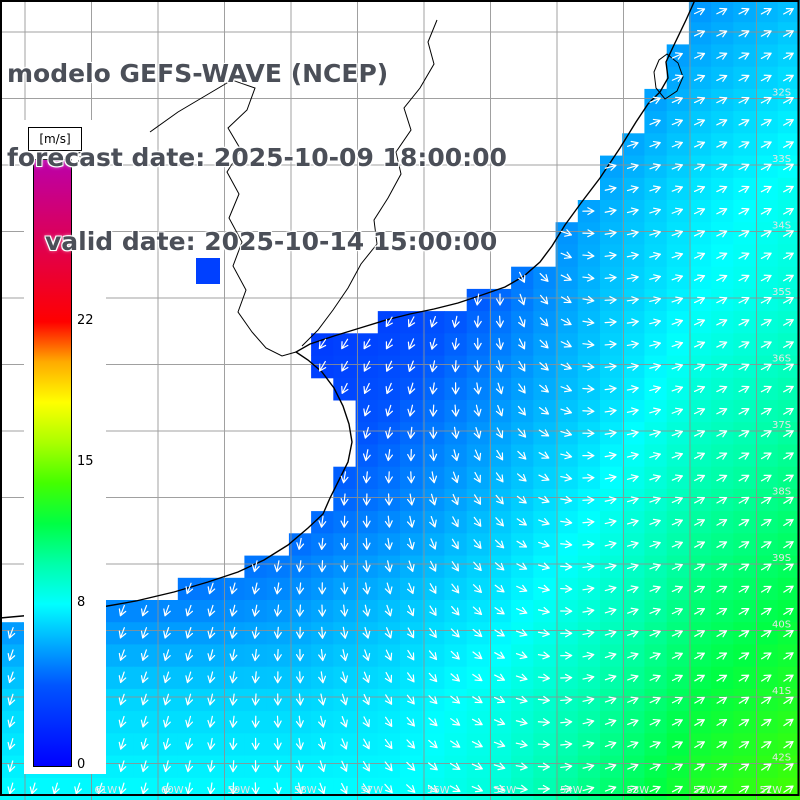 This screenshot has height=800, width=800. Describe the element at coordinates (271, 241) in the screenshot. I see `valid-date: valid date: 2025-10-14 15:00:00` at that location.